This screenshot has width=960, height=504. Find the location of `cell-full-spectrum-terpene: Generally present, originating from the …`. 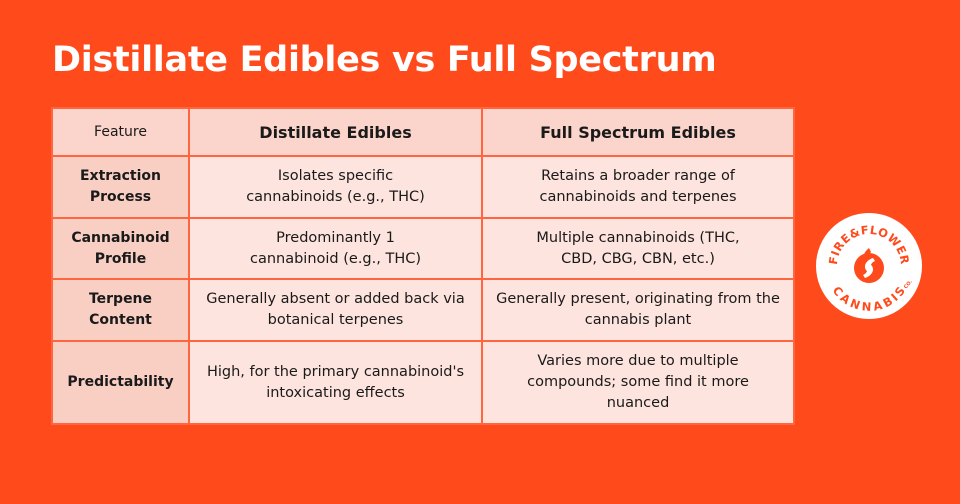

cell-full-spectrum-terpene: Generally present, originating from the … is located at coordinates (638, 310).